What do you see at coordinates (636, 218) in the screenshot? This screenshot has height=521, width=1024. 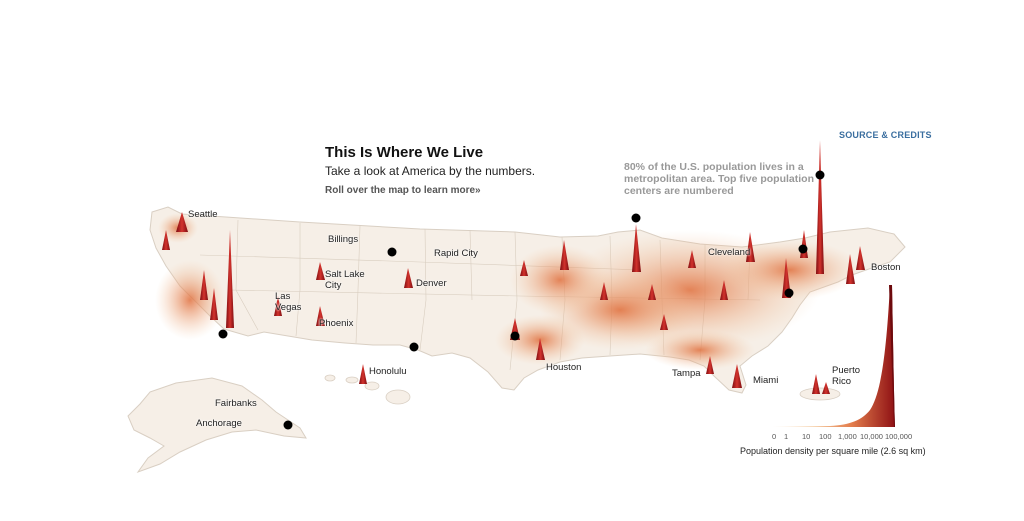 I see `metro-marker-chicago` at bounding box center [636, 218].